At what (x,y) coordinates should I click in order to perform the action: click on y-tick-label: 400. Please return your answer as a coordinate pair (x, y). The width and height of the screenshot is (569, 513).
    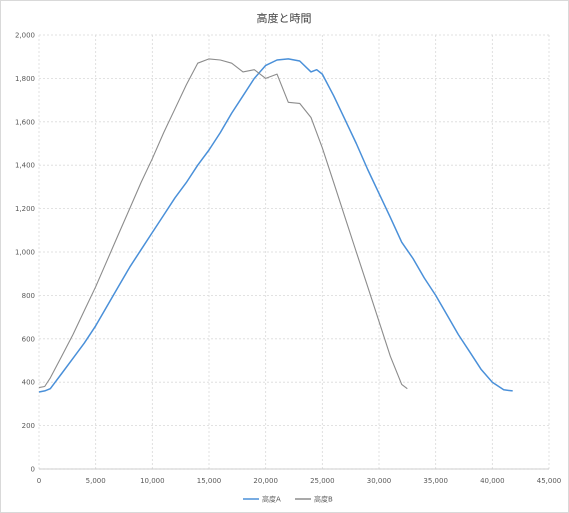
    Looking at the image, I should click on (28, 383).